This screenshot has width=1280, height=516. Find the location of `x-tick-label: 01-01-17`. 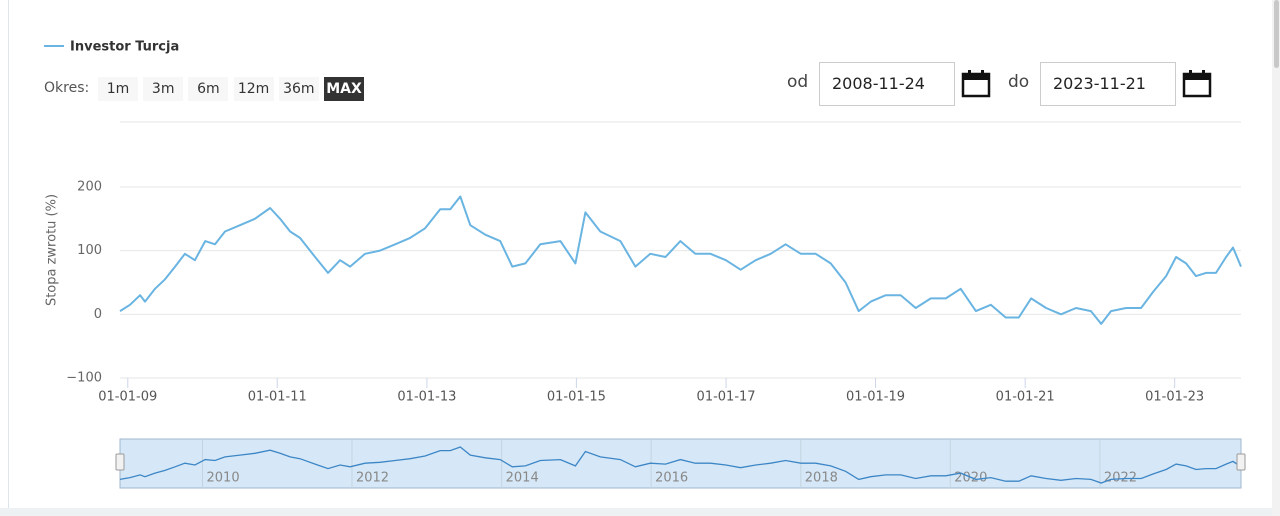

x-tick-label: 01-01-17 is located at coordinates (726, 397).